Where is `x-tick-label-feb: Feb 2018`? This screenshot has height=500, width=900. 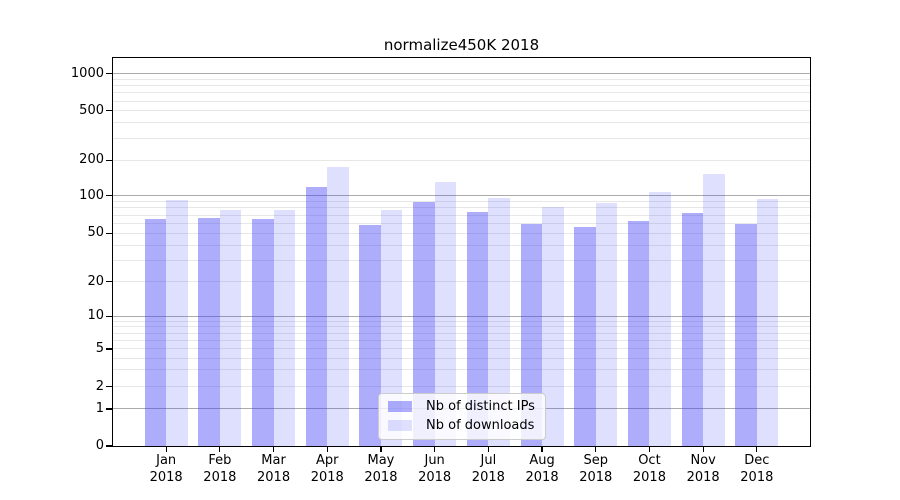
x-tick-label-feb: Feb 2018 is located at coordinates (220, 469).